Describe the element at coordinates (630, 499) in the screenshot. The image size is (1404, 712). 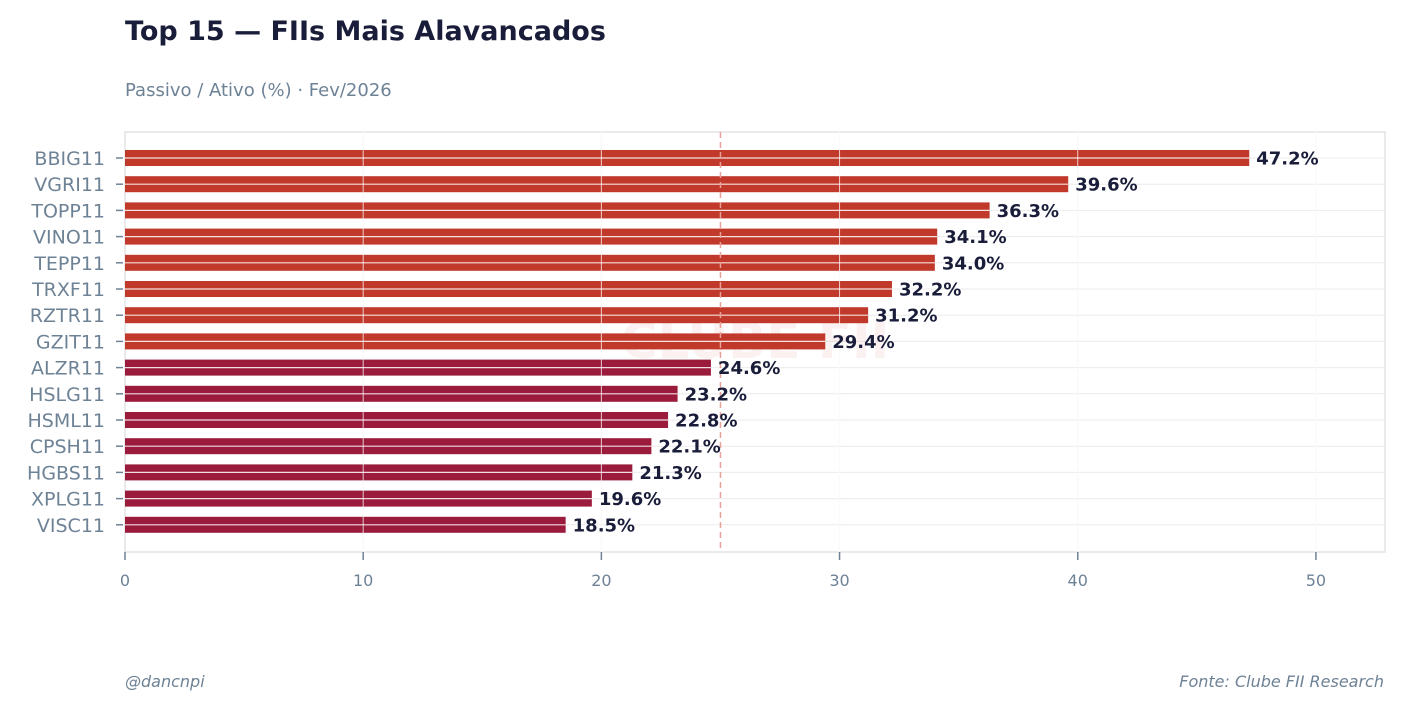
I see `data-label: 19.6%` at that location.